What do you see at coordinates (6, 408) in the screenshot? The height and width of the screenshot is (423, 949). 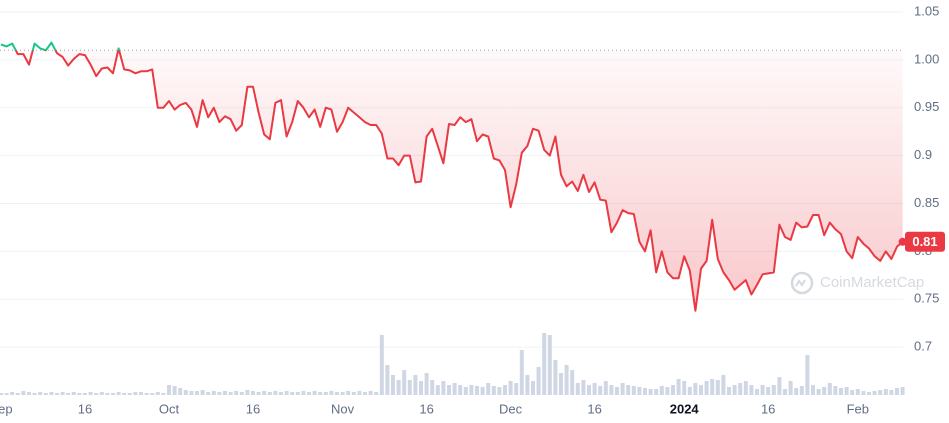 I see `x-tick-label: Sep` at bounding box center [6, 408].